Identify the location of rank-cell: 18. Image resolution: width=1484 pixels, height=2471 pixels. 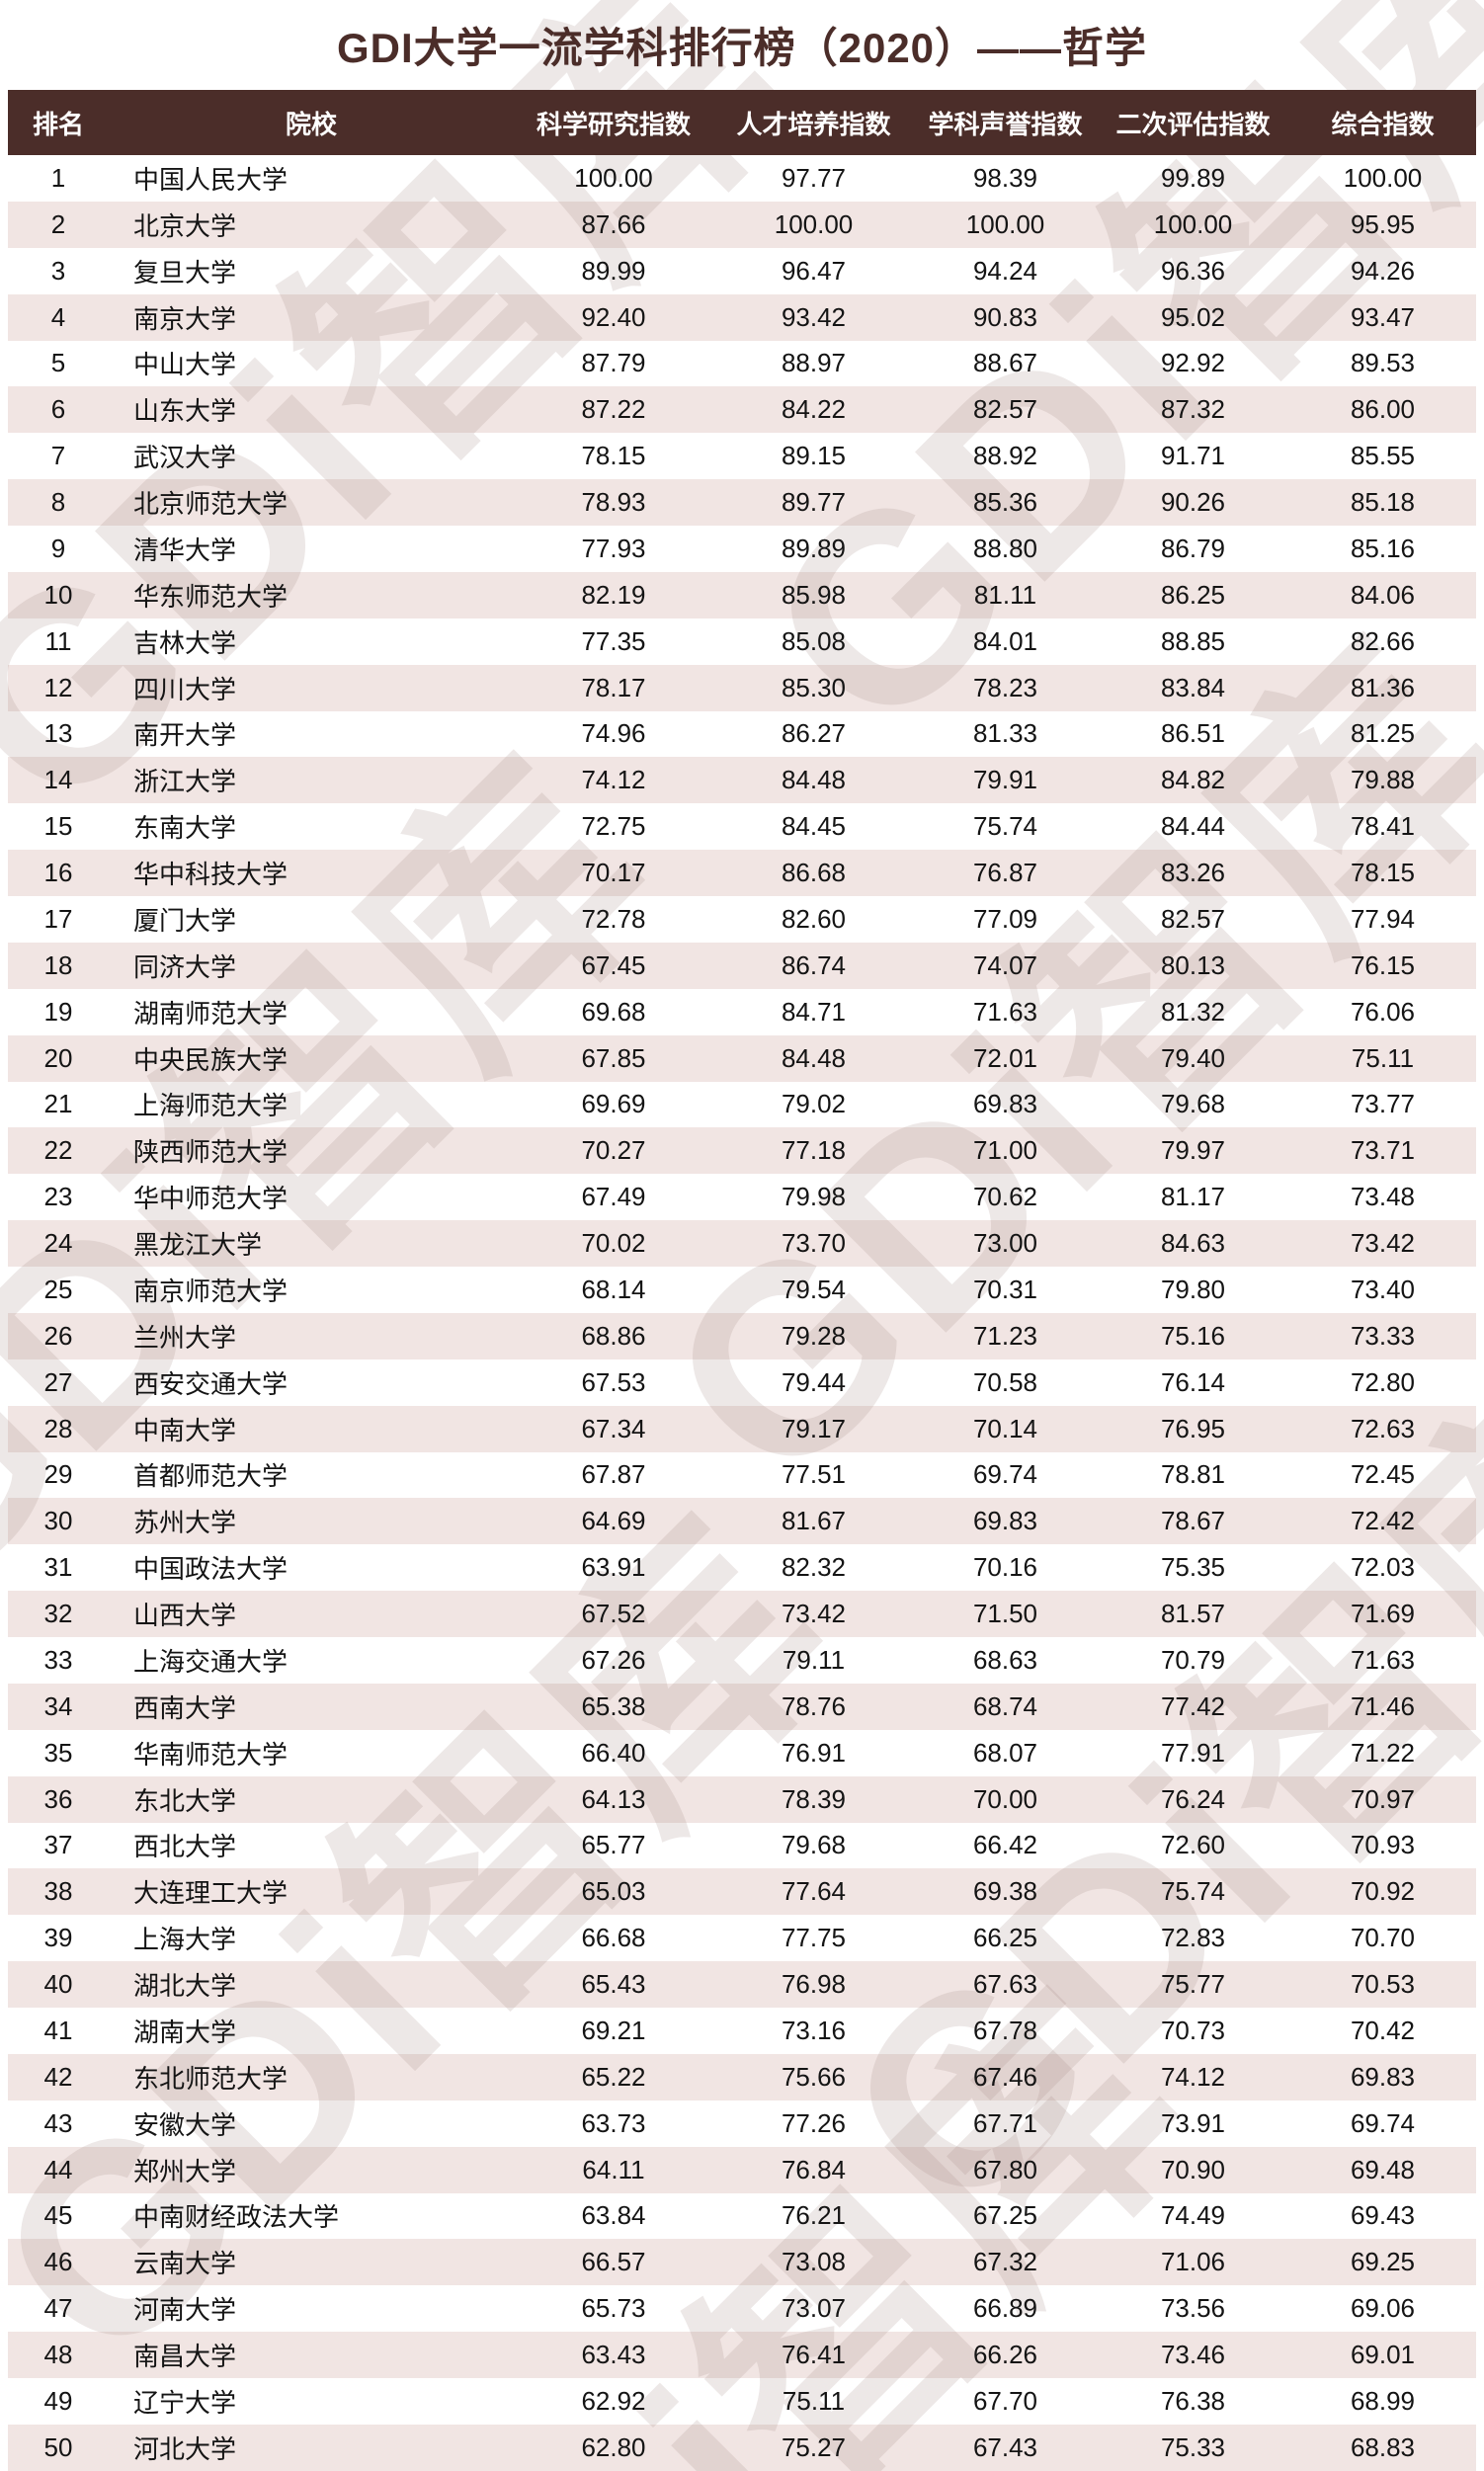
(58, 964).